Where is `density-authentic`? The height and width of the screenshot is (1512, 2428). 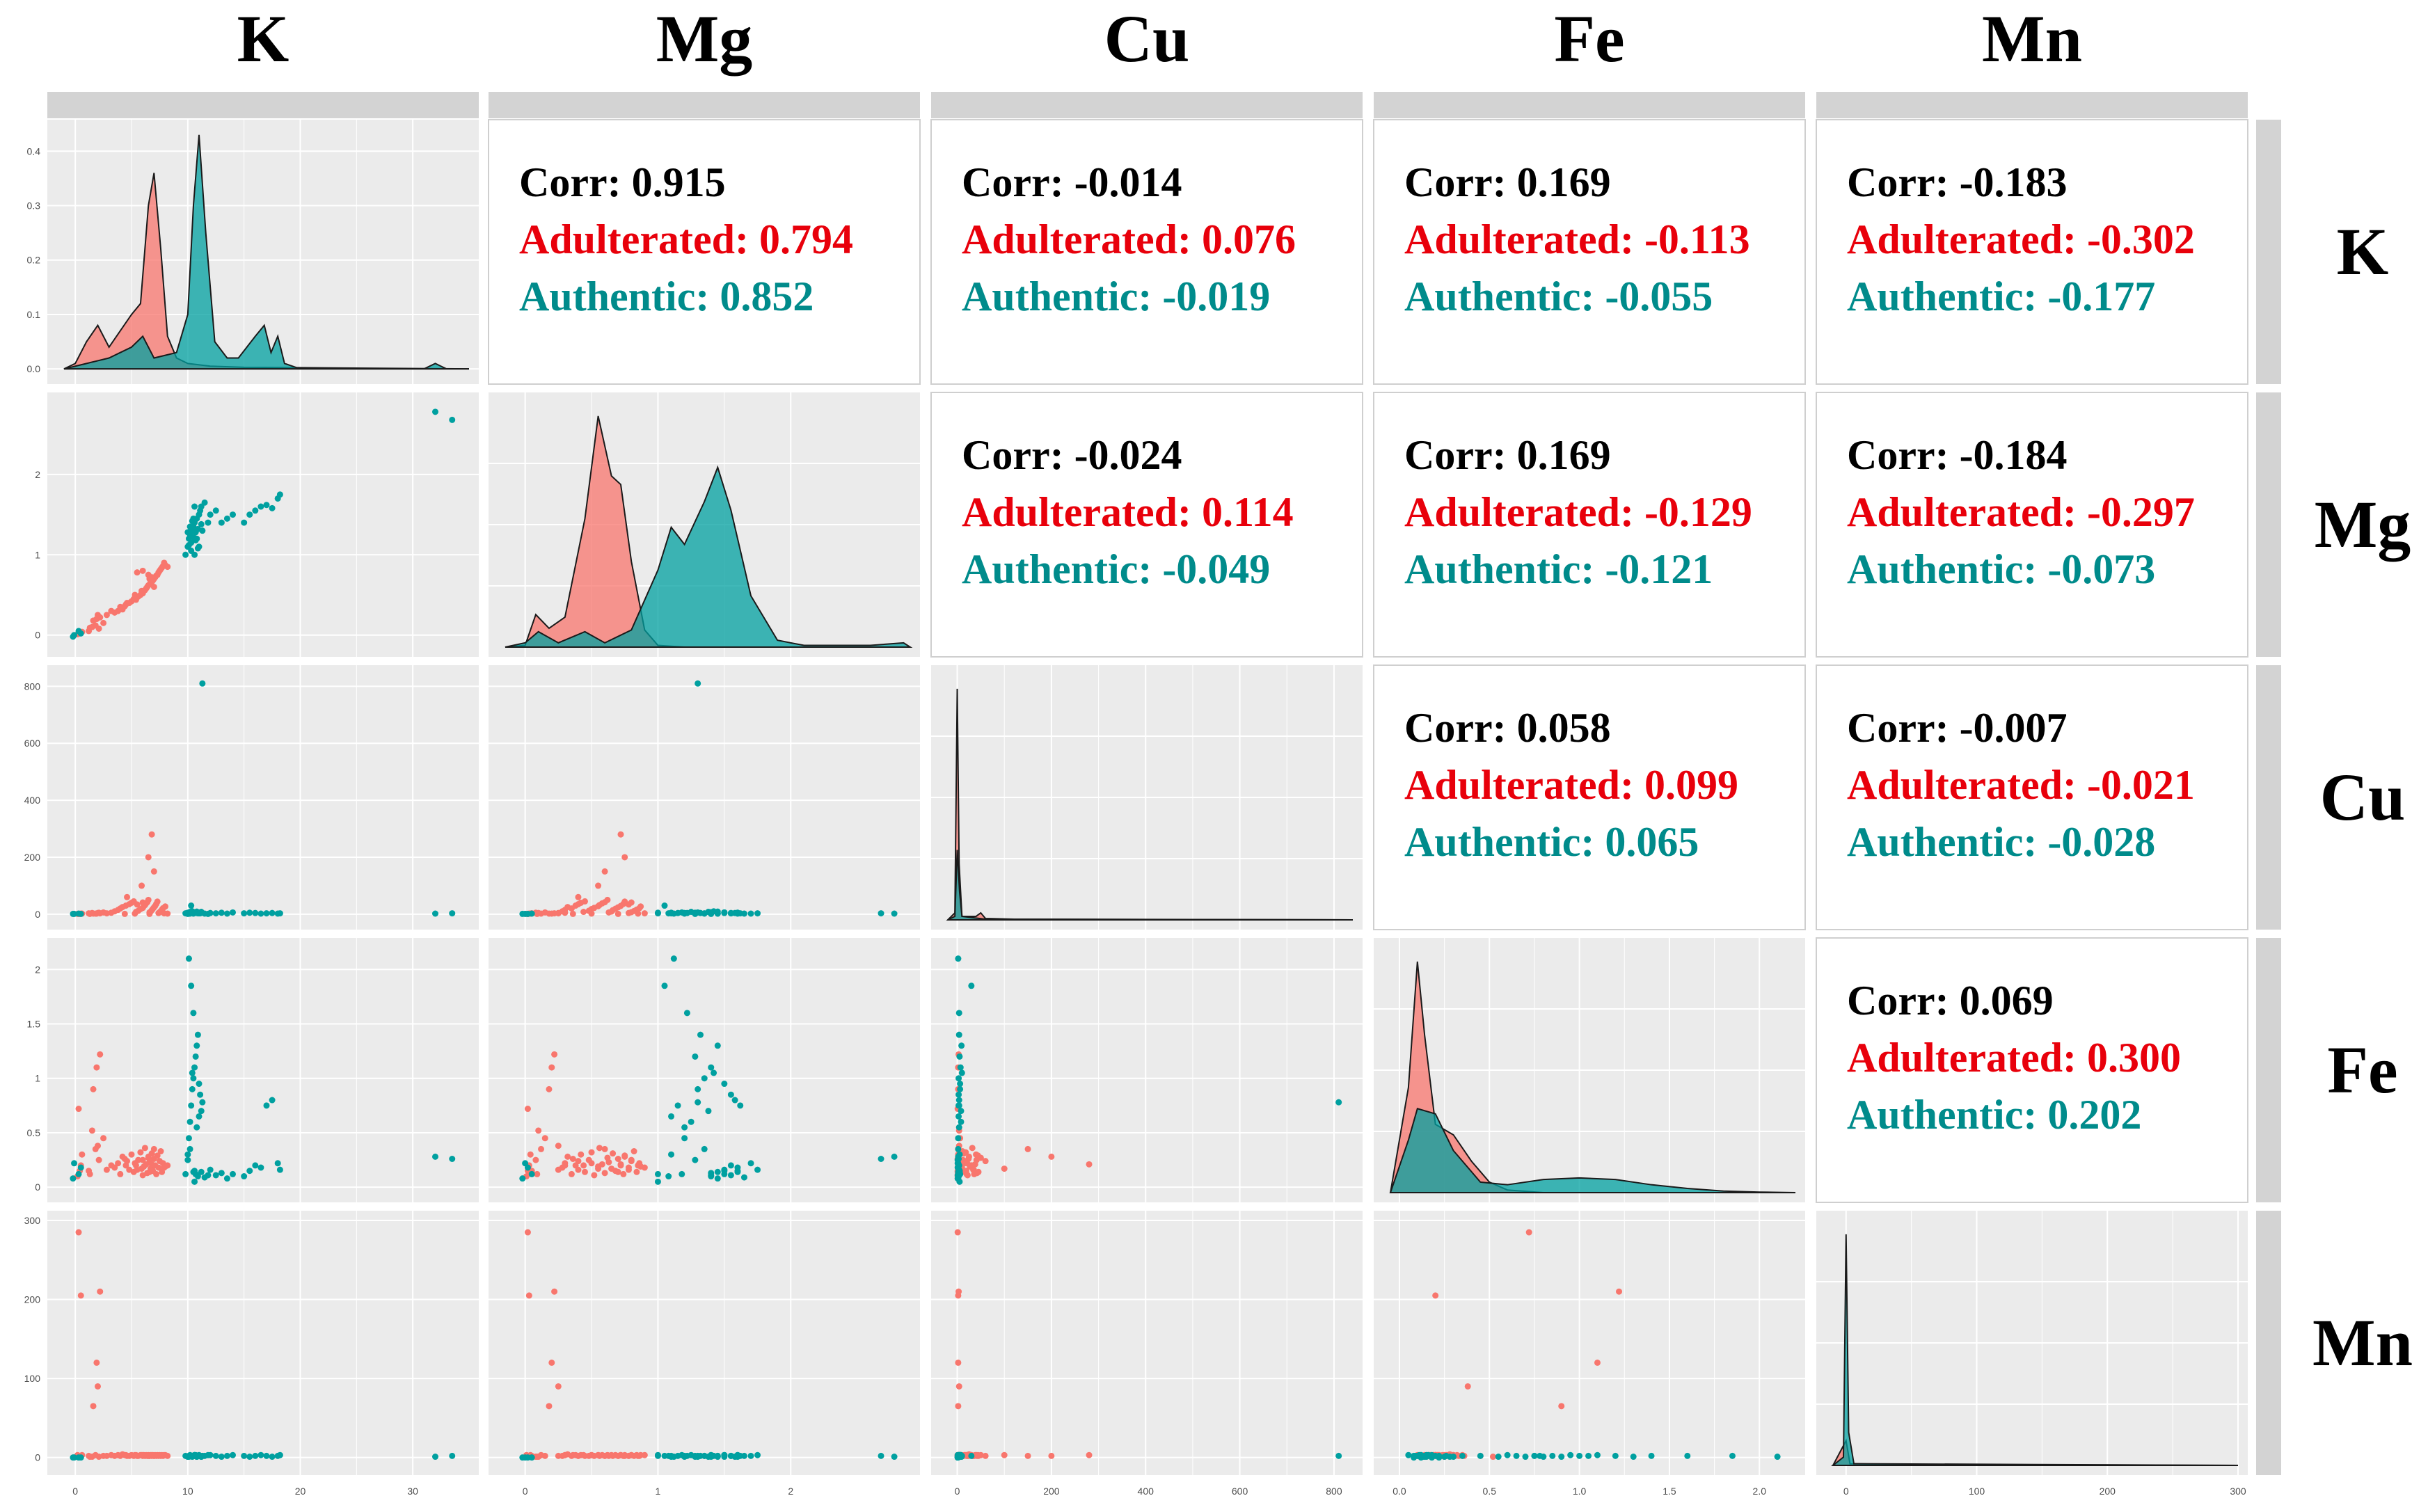
density-authentic is located at coordinates (709, 556).